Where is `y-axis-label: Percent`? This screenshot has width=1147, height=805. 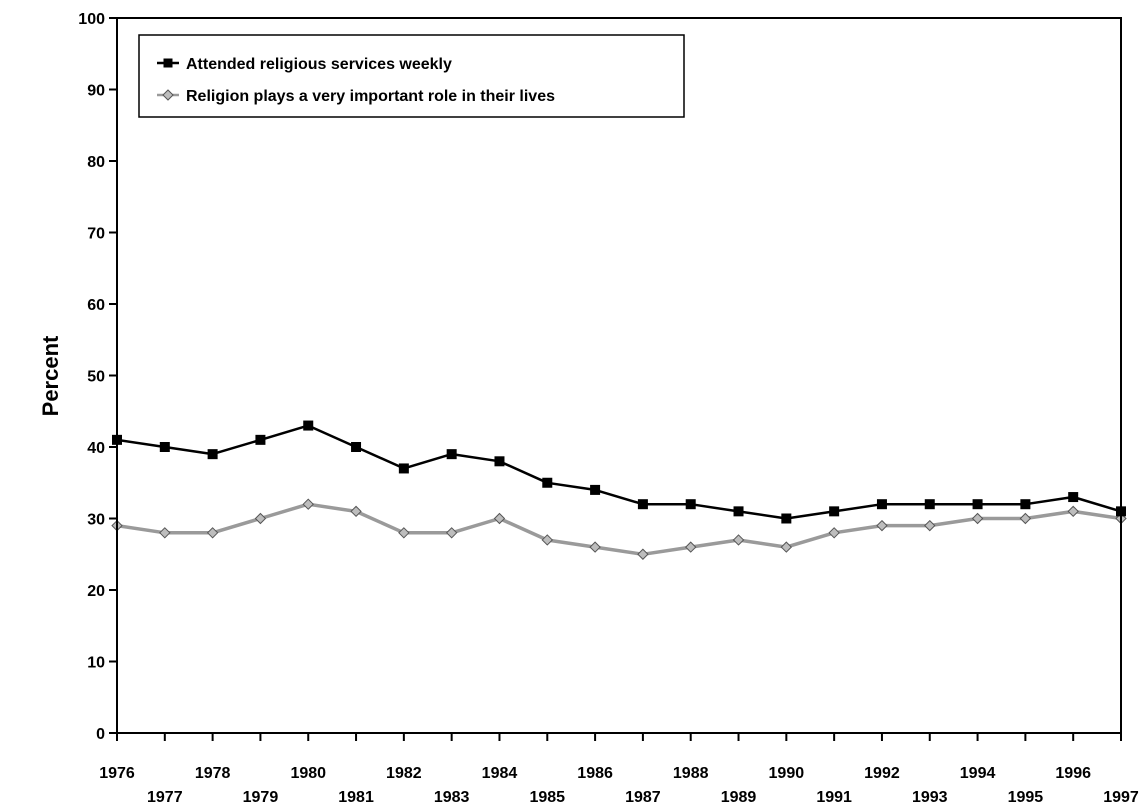 y-axis-label: Percent is located at coordinates (50, 375).